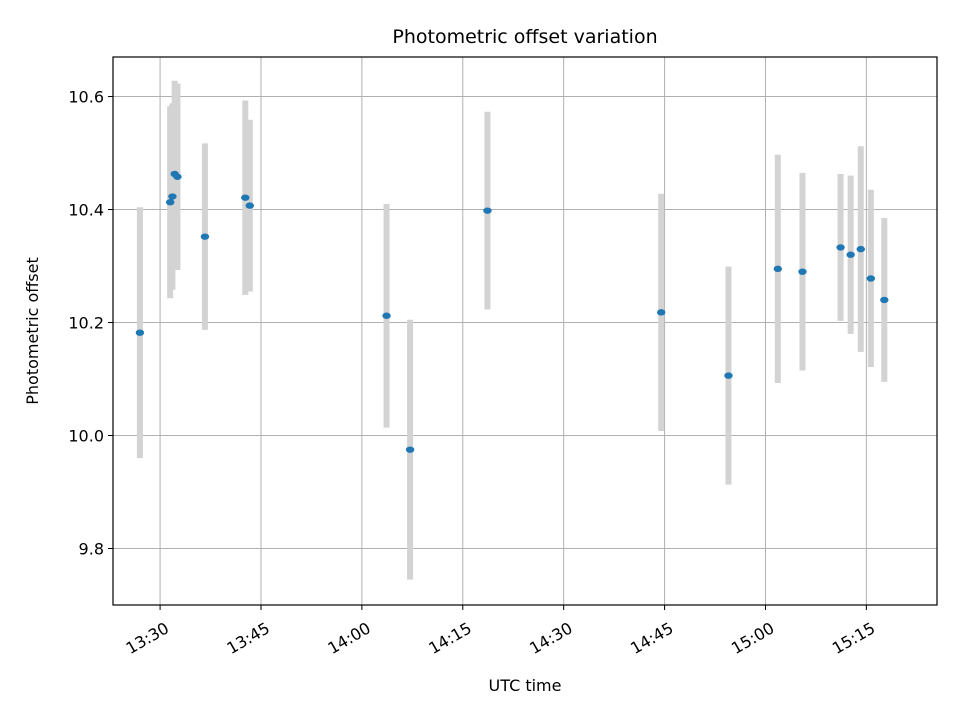 Image resolution: width=960 pixels, height=720 pixels. Describe the element at coordinates (524, 37) in the screenshot. I see `chart-title: Photometric offset variation` at that location.